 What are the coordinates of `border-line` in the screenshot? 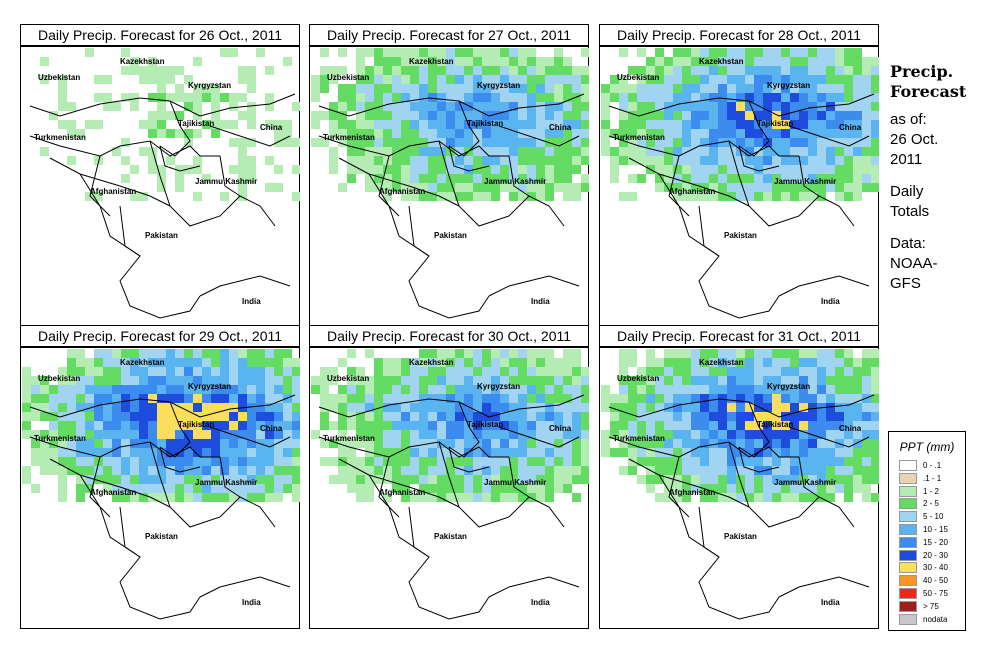 It's located at (230, 176).